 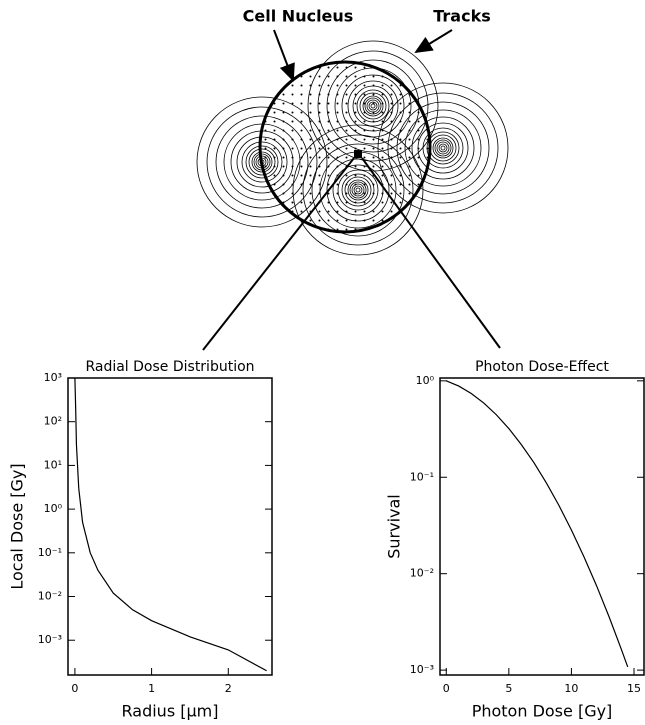 I want to click on y-tick-label: 10², so click(x=53, y=421).